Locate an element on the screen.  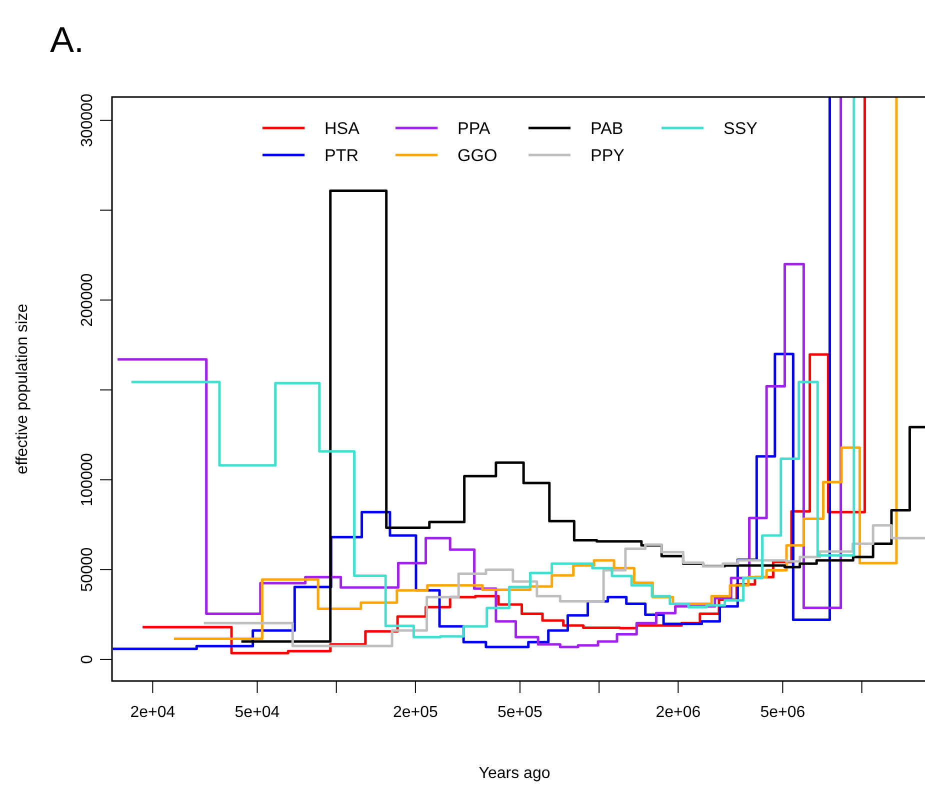
legend-label: PAB is located at coordinates (607, 128).